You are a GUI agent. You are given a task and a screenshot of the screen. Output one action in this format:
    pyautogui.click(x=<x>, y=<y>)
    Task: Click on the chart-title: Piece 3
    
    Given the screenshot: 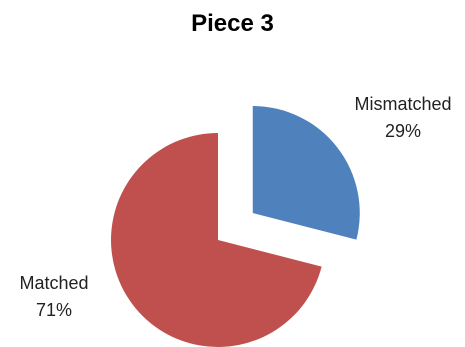 What is the action you would take?
    pyautogui.click(x=232, y=23)
    